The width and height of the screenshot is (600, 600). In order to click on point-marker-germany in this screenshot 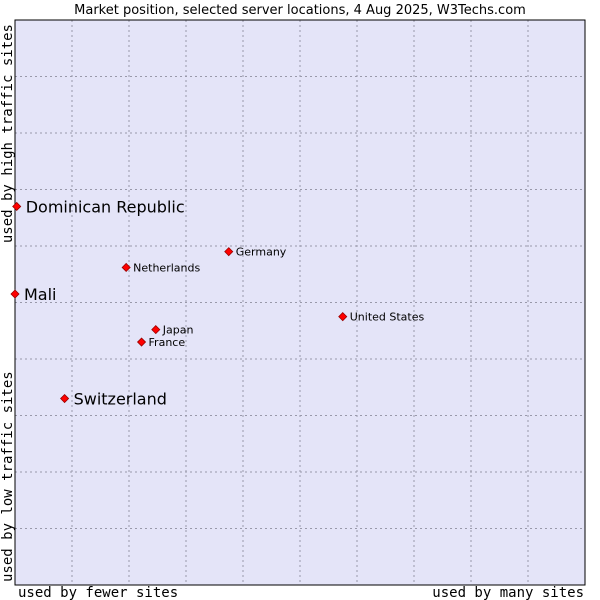, I will do `click(229, 252)`.